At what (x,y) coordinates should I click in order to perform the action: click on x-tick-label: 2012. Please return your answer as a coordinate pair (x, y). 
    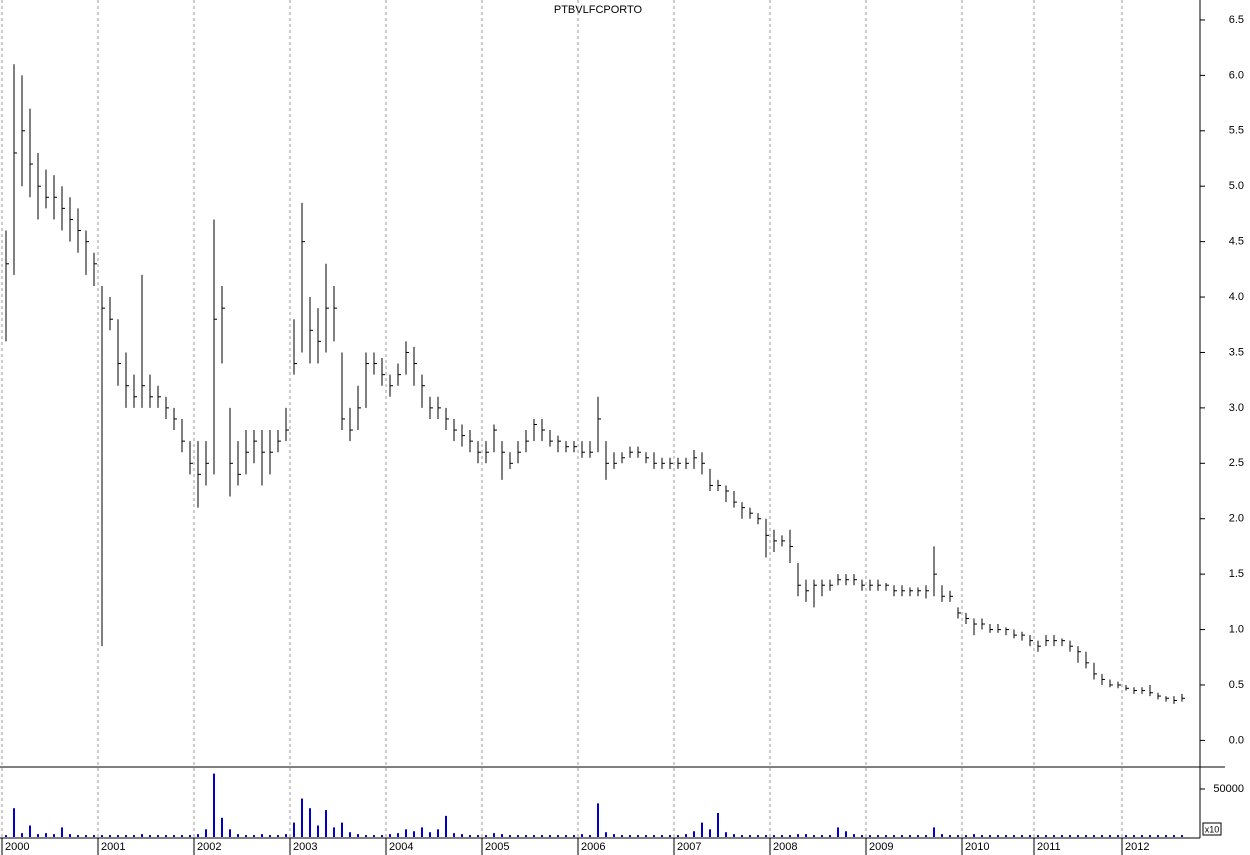
    Looking at the image, I should click on (1137, 847).